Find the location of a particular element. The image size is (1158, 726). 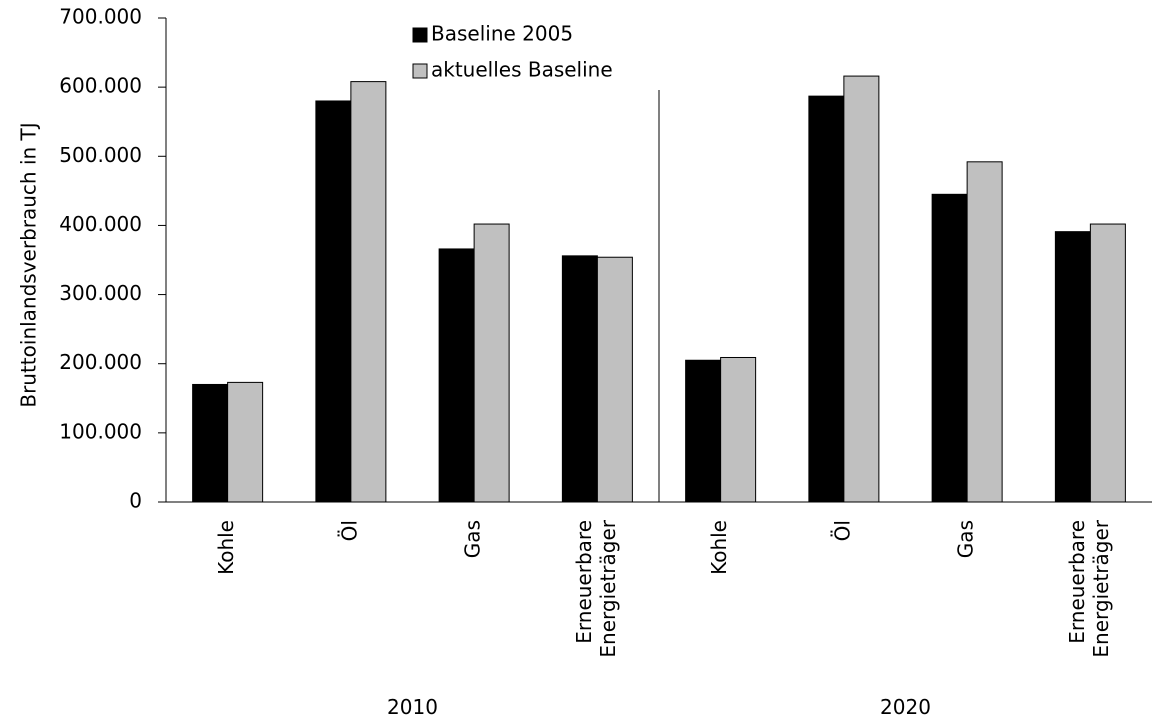

y-tick-label: 0 is located at coordinates (135, 501).